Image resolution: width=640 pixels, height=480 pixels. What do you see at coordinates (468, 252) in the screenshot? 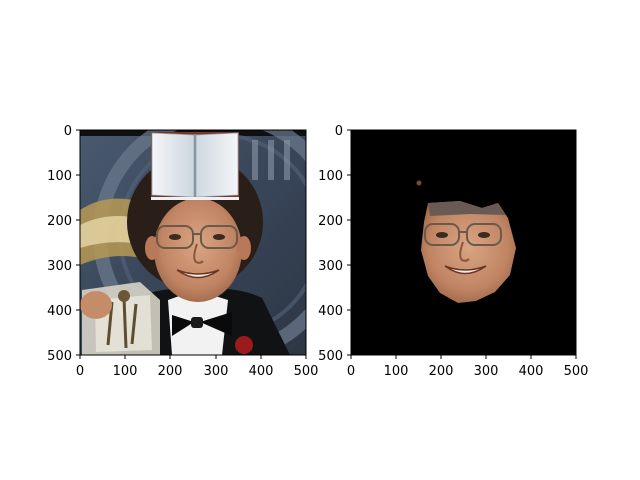
I see `face-cutout` at bounding box center [468, 252].